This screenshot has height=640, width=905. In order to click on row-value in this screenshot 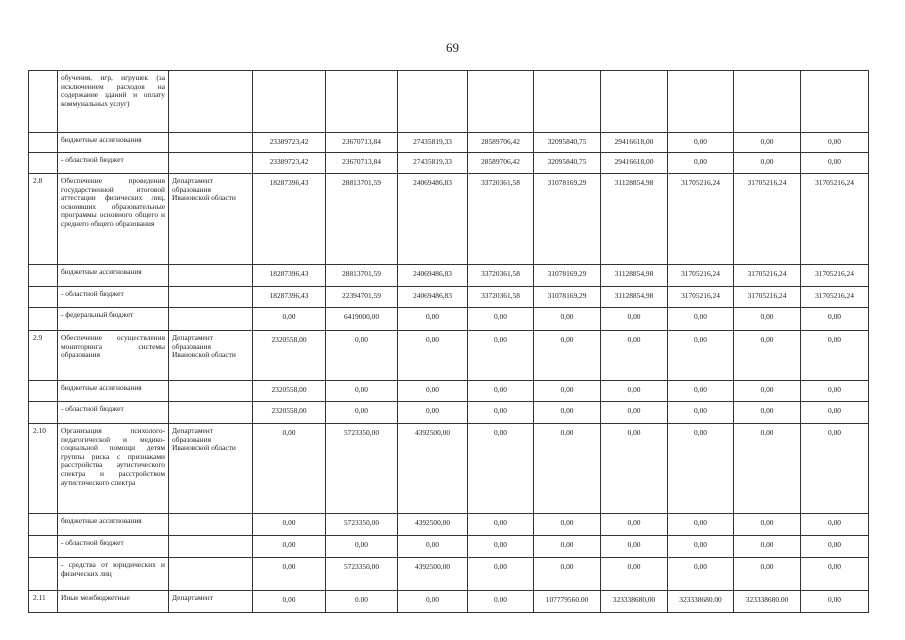, I will do `click(289, 101)`.